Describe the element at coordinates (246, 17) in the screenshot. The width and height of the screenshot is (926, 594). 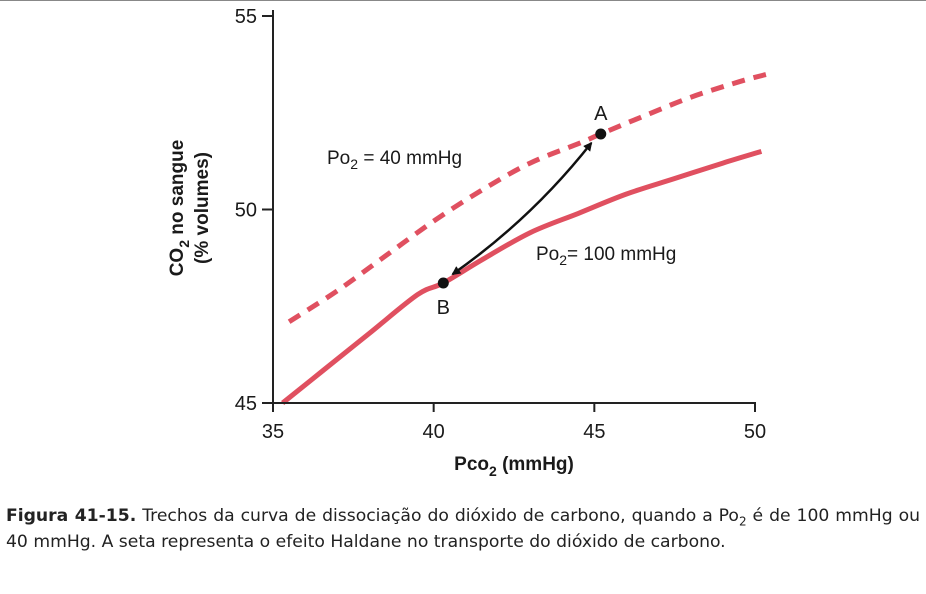
I see `y-tick-label-55: 55` at that location.